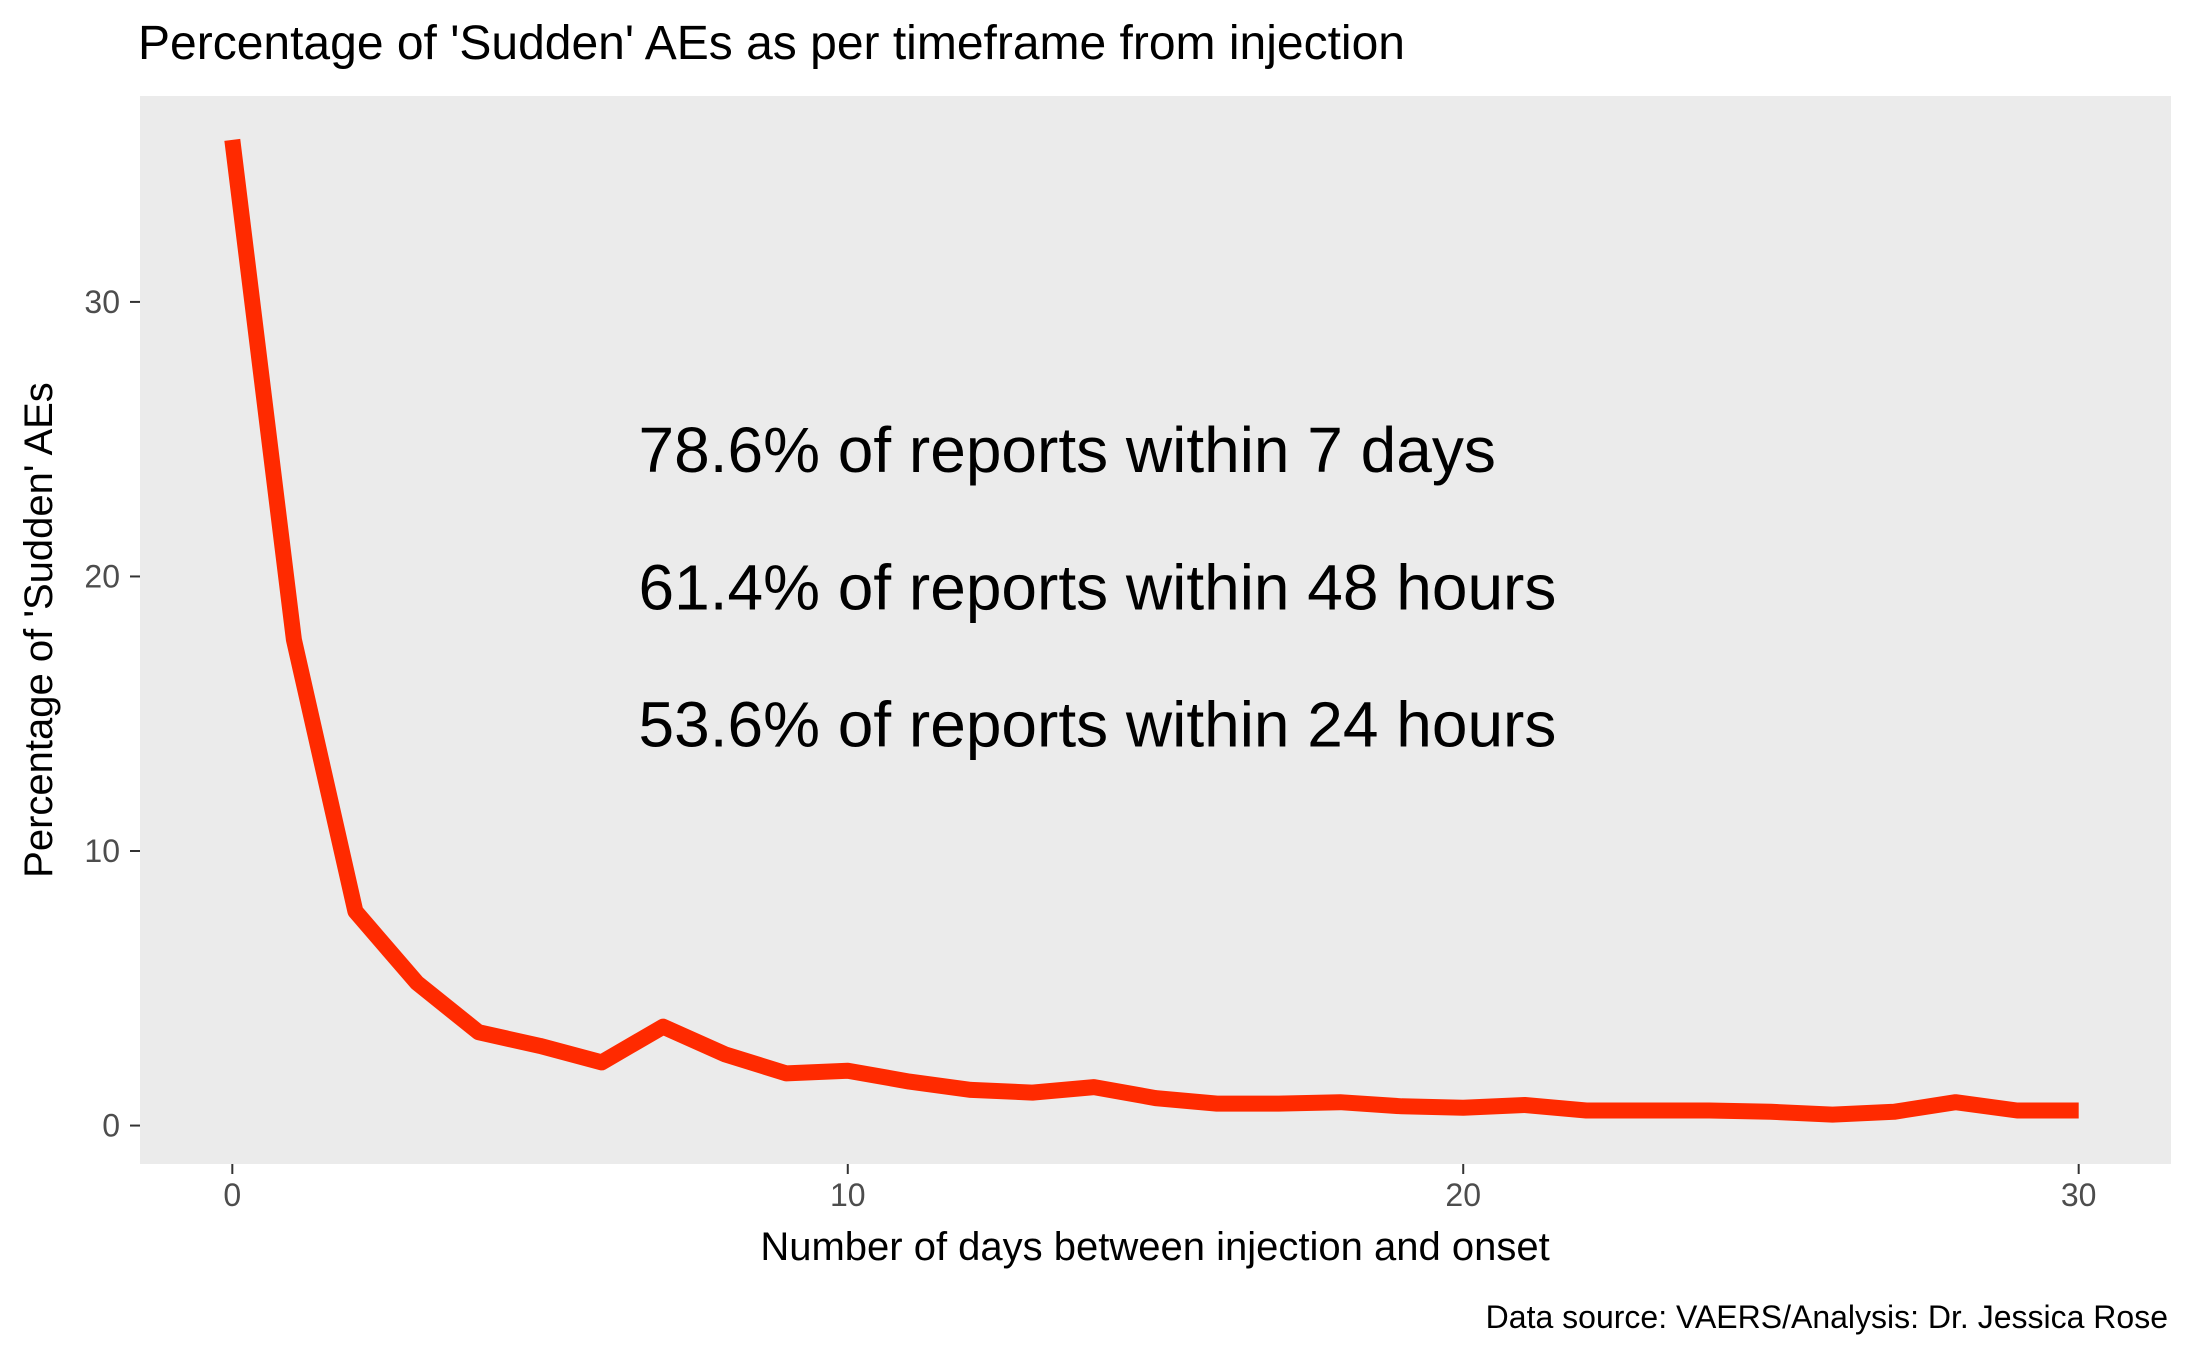 This screenshot has height=1356, width=2187. Describe the element at coordinates (1067, 450) in the screenshot. I see `annotation-text: 78.6% of reports within 7 days` at that location.